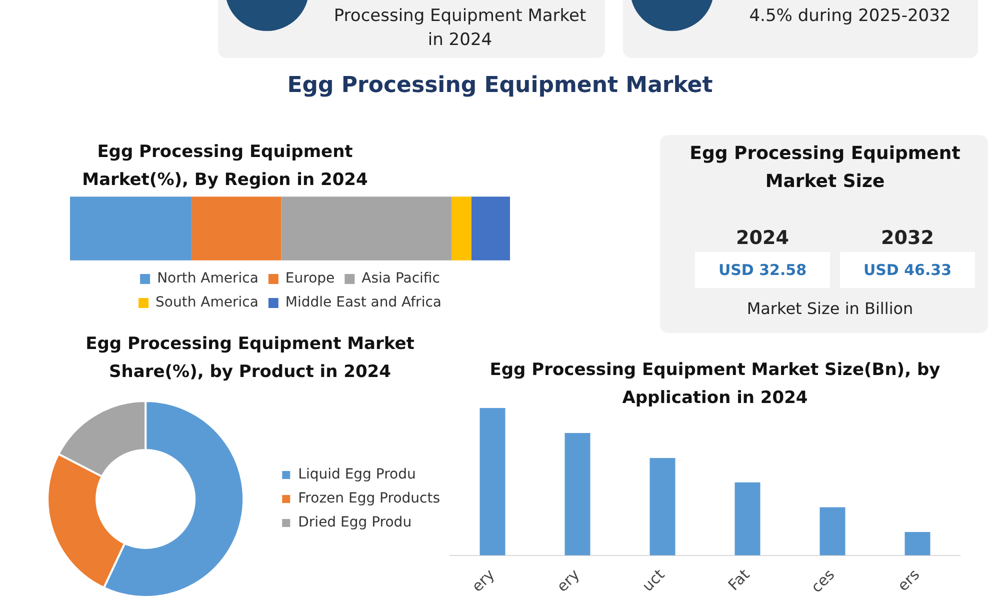 The image size is (1000, 600). What do you see at coordinates (460, 28) in the screenshot?
I see `text: Processing Equipment Market in 2024` at bounding box center [460, 28].